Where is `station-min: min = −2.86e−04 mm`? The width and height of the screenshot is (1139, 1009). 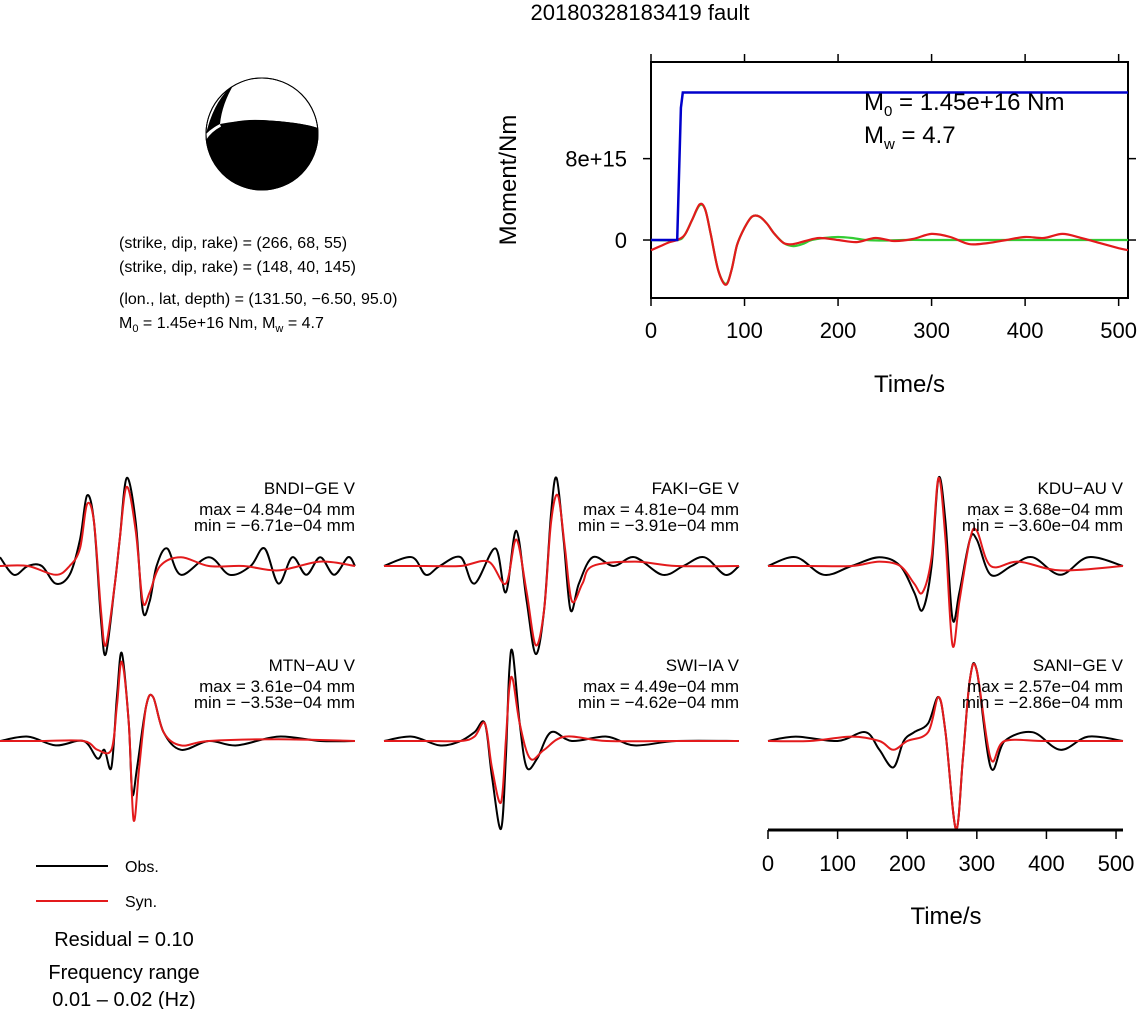 station-min: min = −2.86e−04 mm is located at coordinates (1042, 702).